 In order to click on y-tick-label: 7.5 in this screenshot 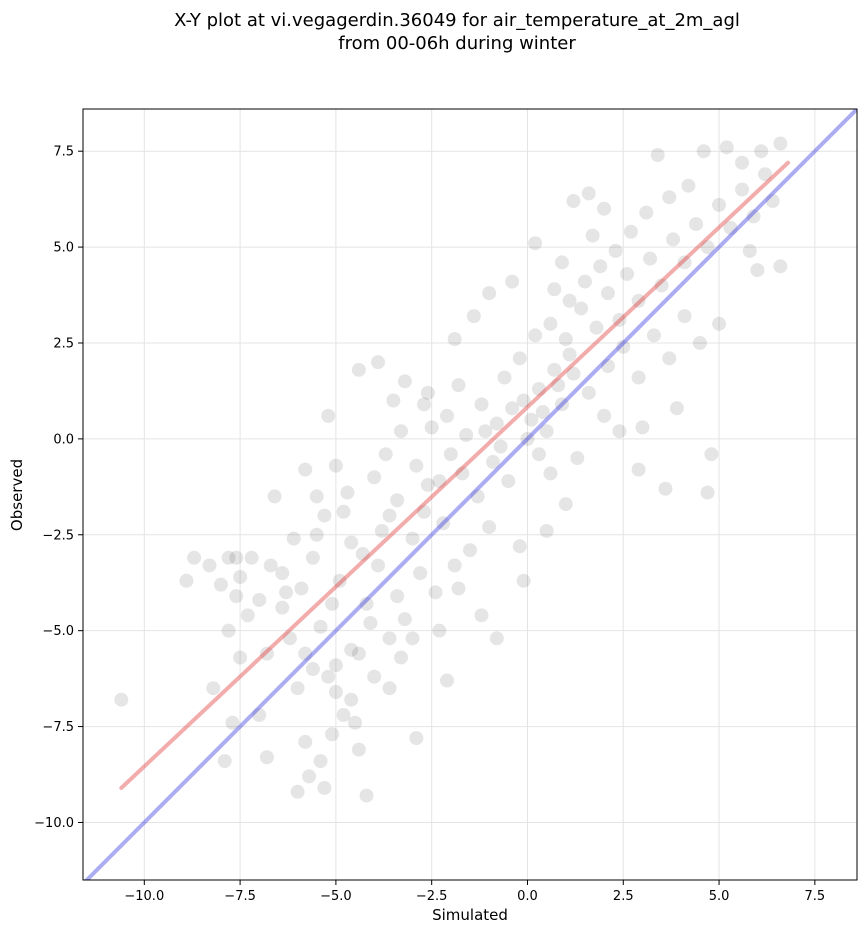, I will do `click(63, 152)`.